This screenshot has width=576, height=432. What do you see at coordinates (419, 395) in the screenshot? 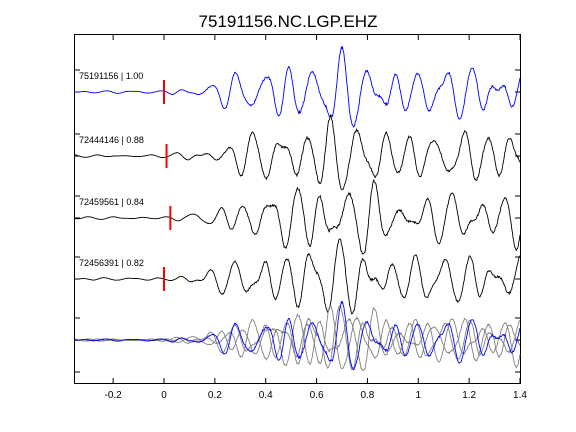
I see `x-tick-label: 1` at bounding box center [419, 395].